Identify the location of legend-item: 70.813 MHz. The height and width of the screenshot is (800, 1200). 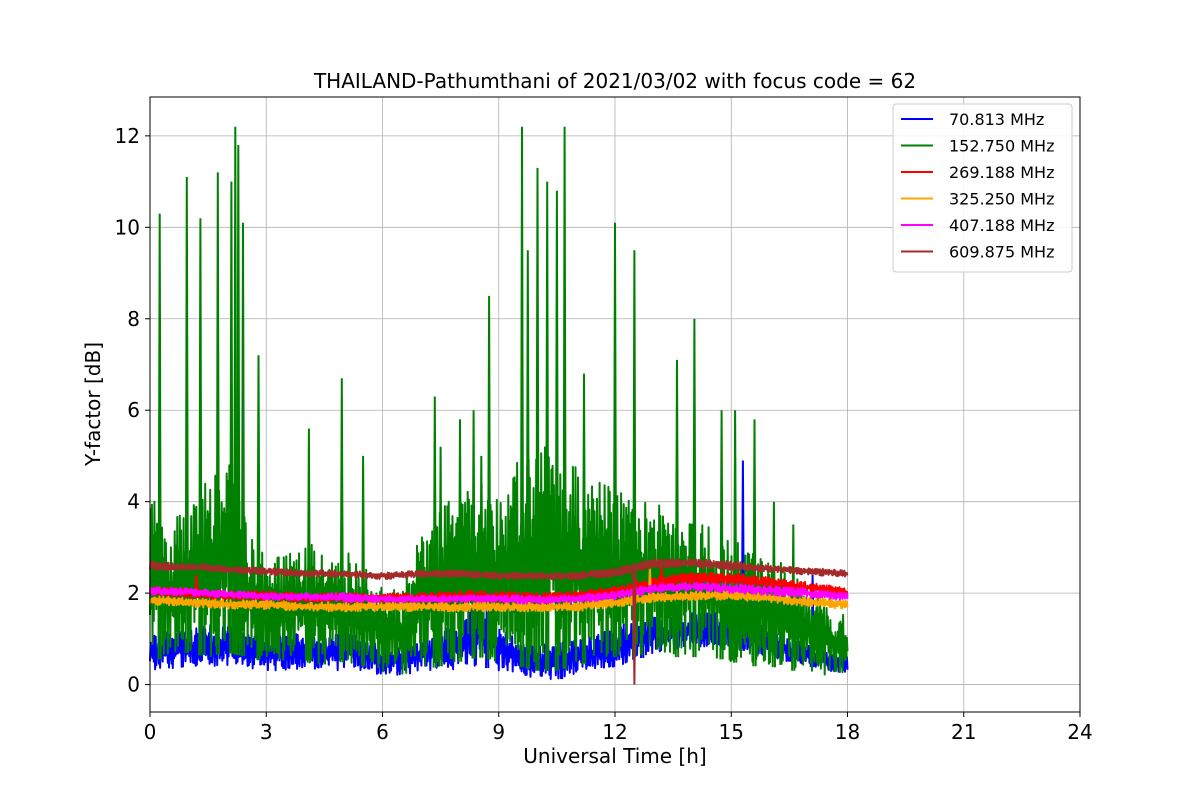
(972, 119).